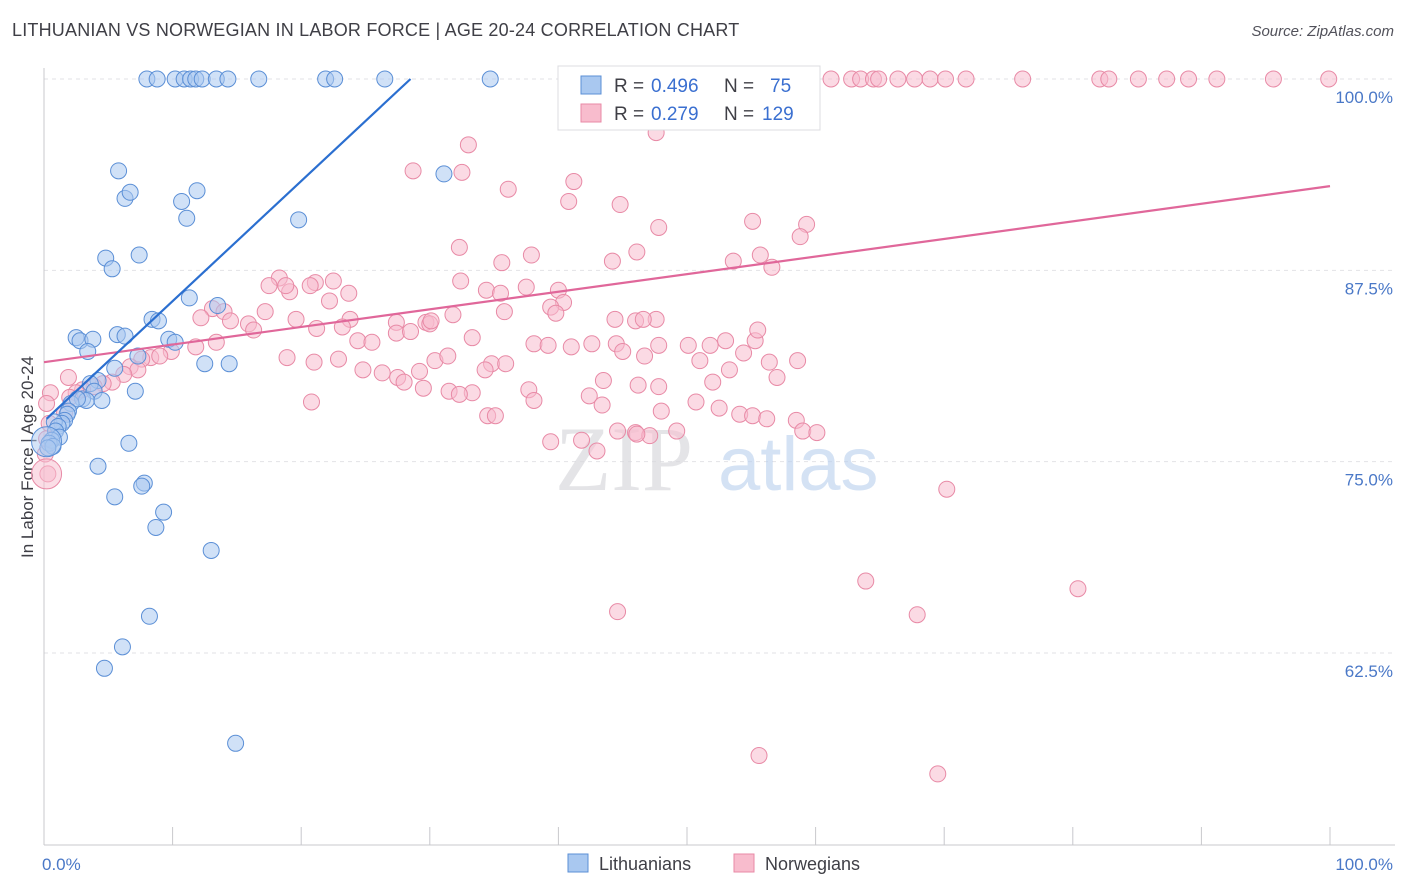 The width and height of the screenshot is (1406, 892). What do you see at coordinates (689, 98) in the screenshot?
I see `stats-legend-box` at bounding box center [689, 98].